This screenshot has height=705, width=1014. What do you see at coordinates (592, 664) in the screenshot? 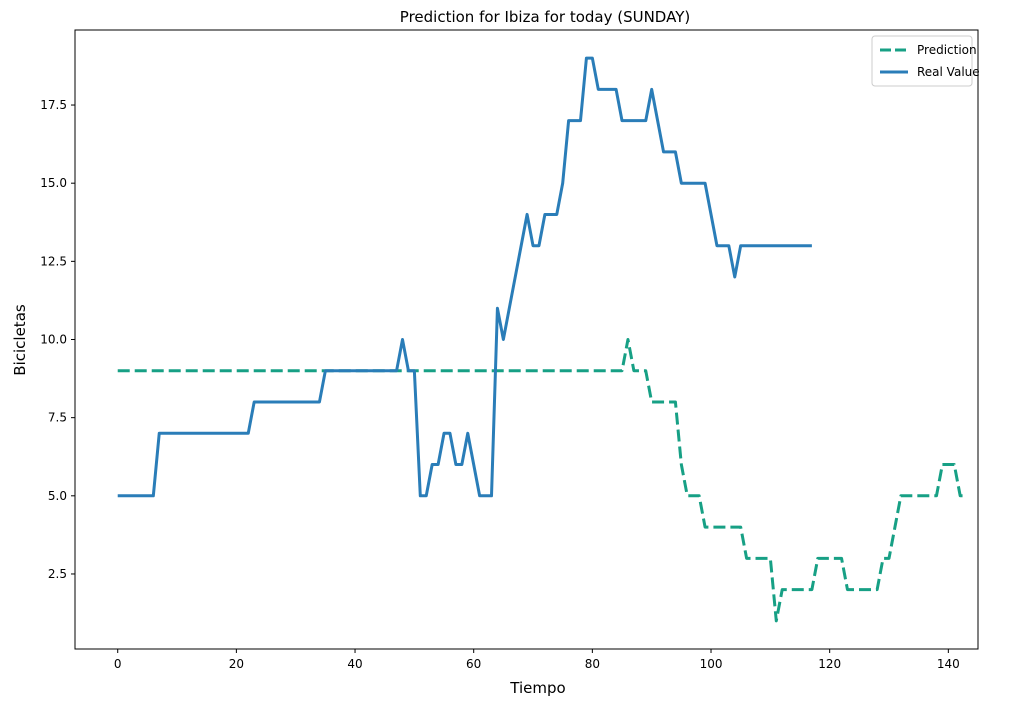
I see `x-tick-label: 80` at bounding box center [592, 664].